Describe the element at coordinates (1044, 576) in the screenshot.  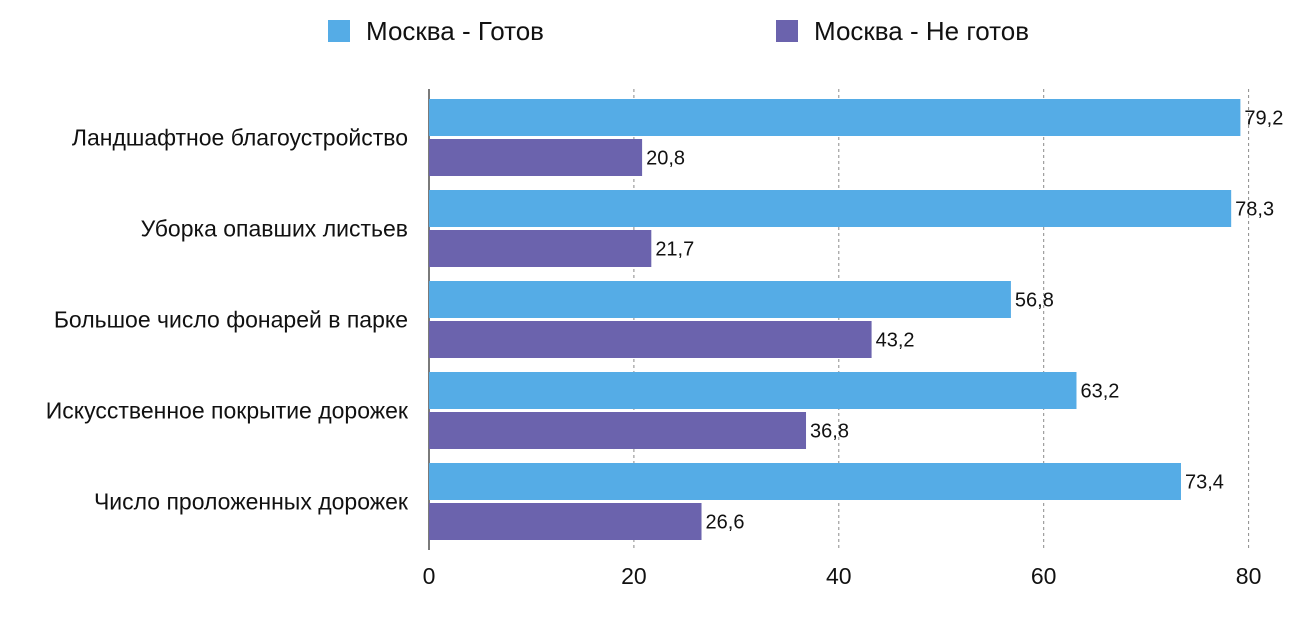
I see `x-tick-label: 60` at that location.